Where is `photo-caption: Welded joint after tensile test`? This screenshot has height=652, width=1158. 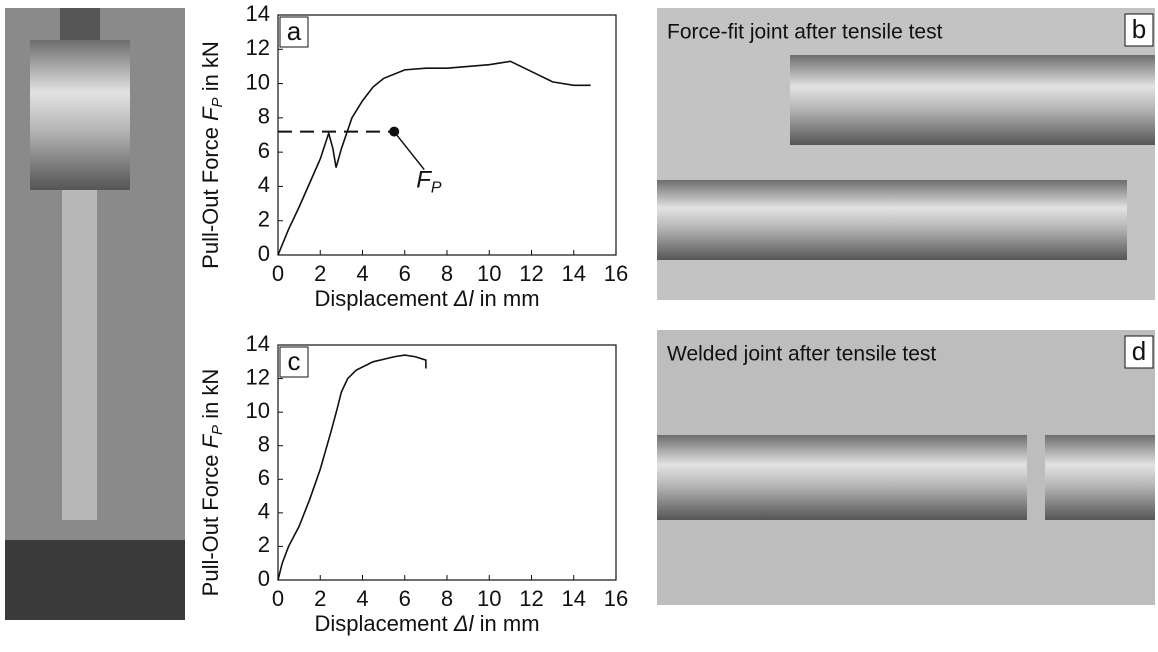 photo-caption: Welded joint after tensile test is located at coordinates (801, 354).